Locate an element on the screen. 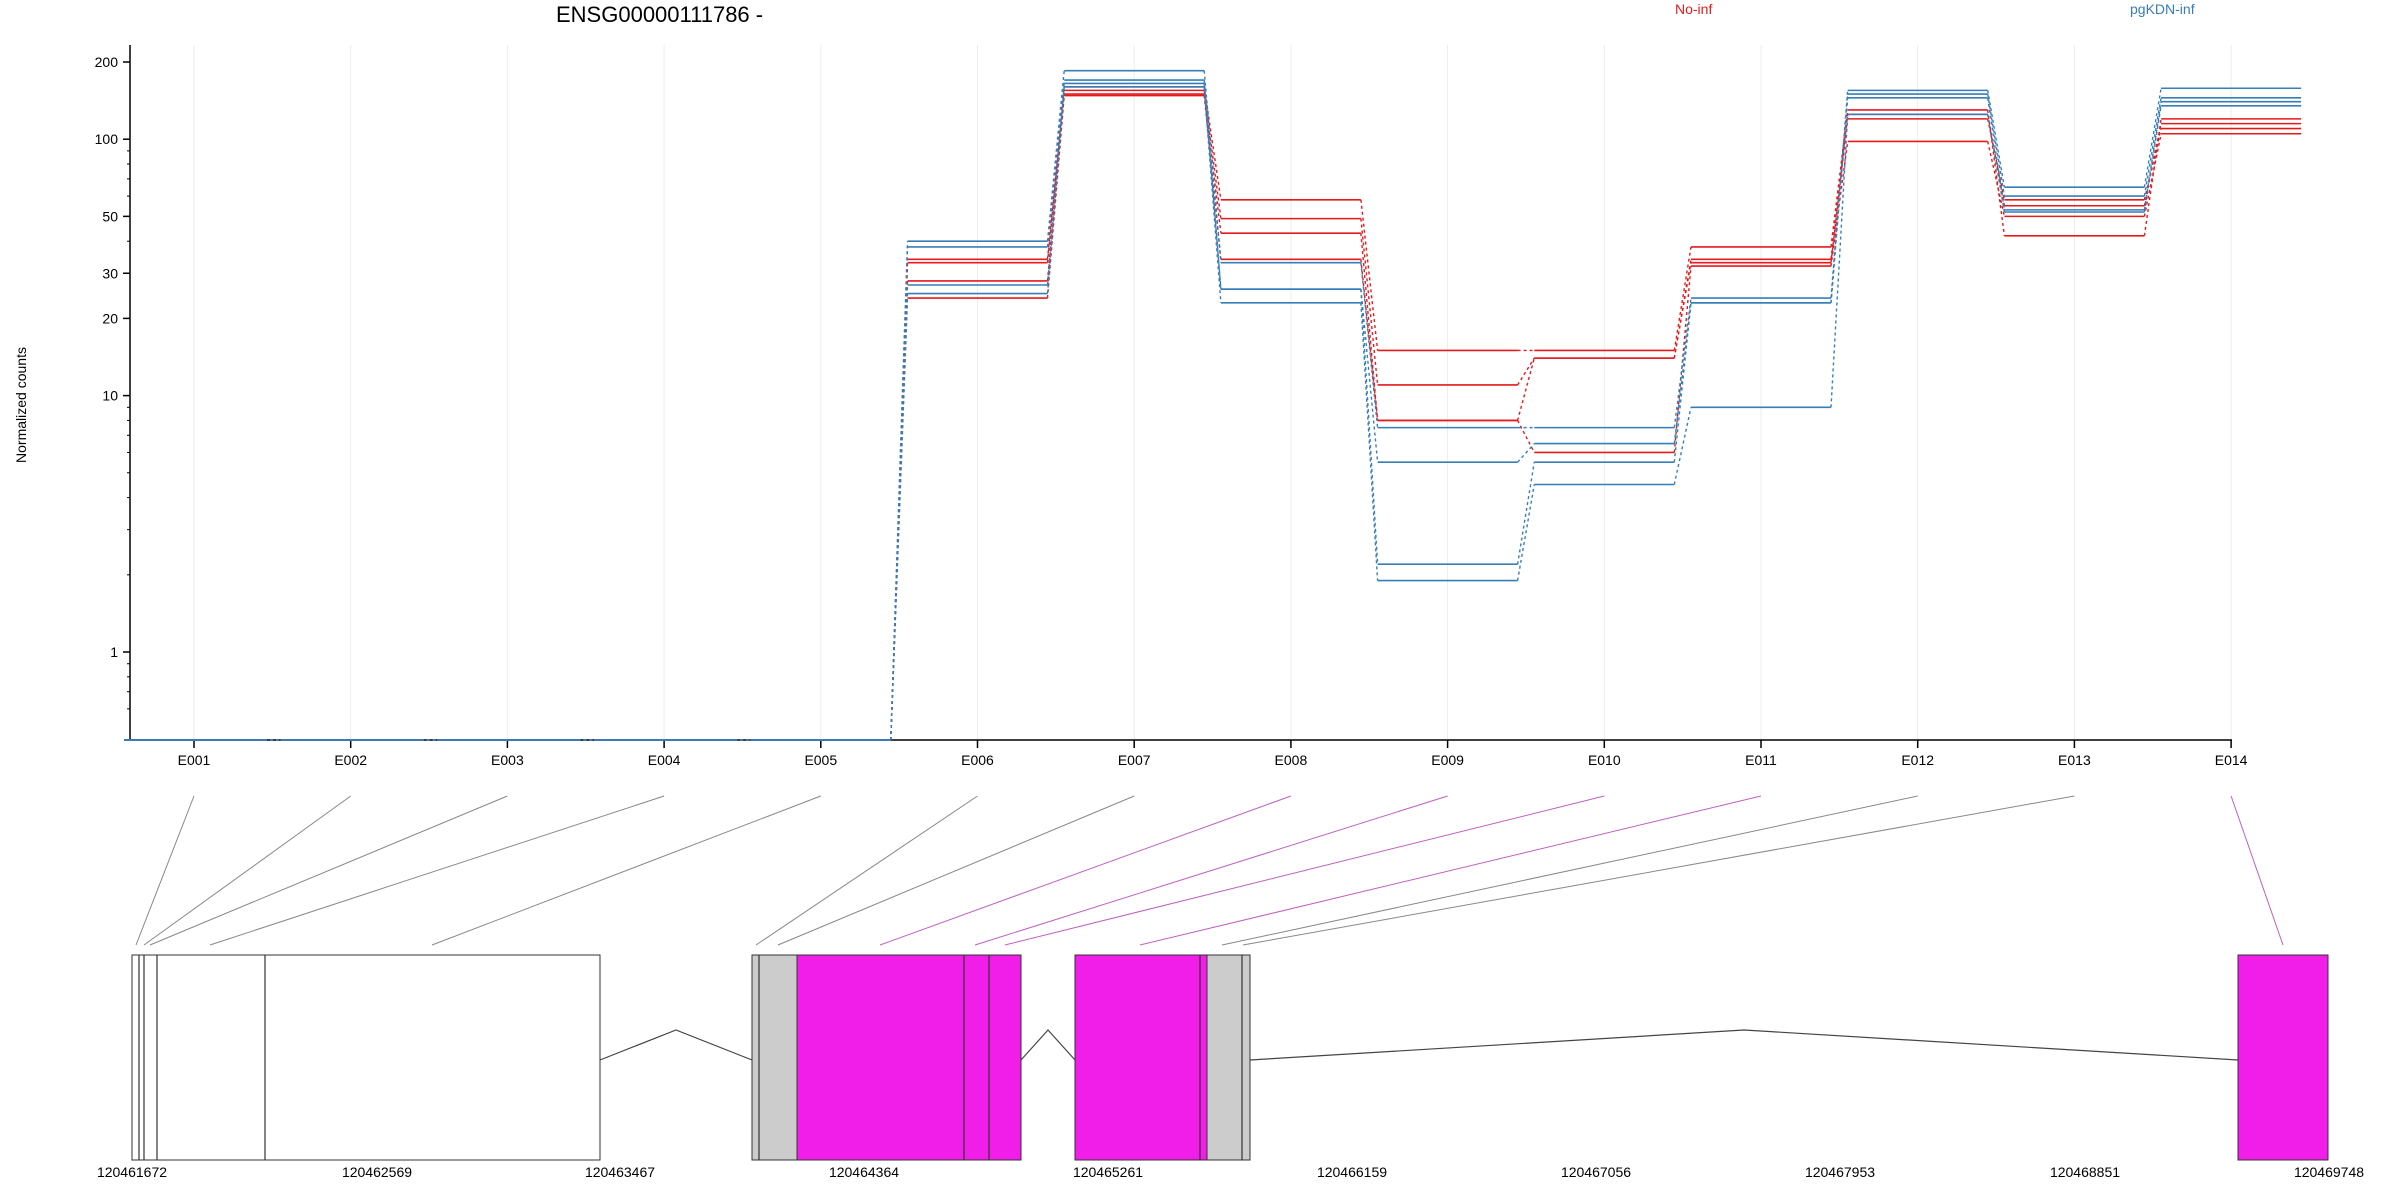  y-tick-label: 50 is located at coordinates (110, 216).